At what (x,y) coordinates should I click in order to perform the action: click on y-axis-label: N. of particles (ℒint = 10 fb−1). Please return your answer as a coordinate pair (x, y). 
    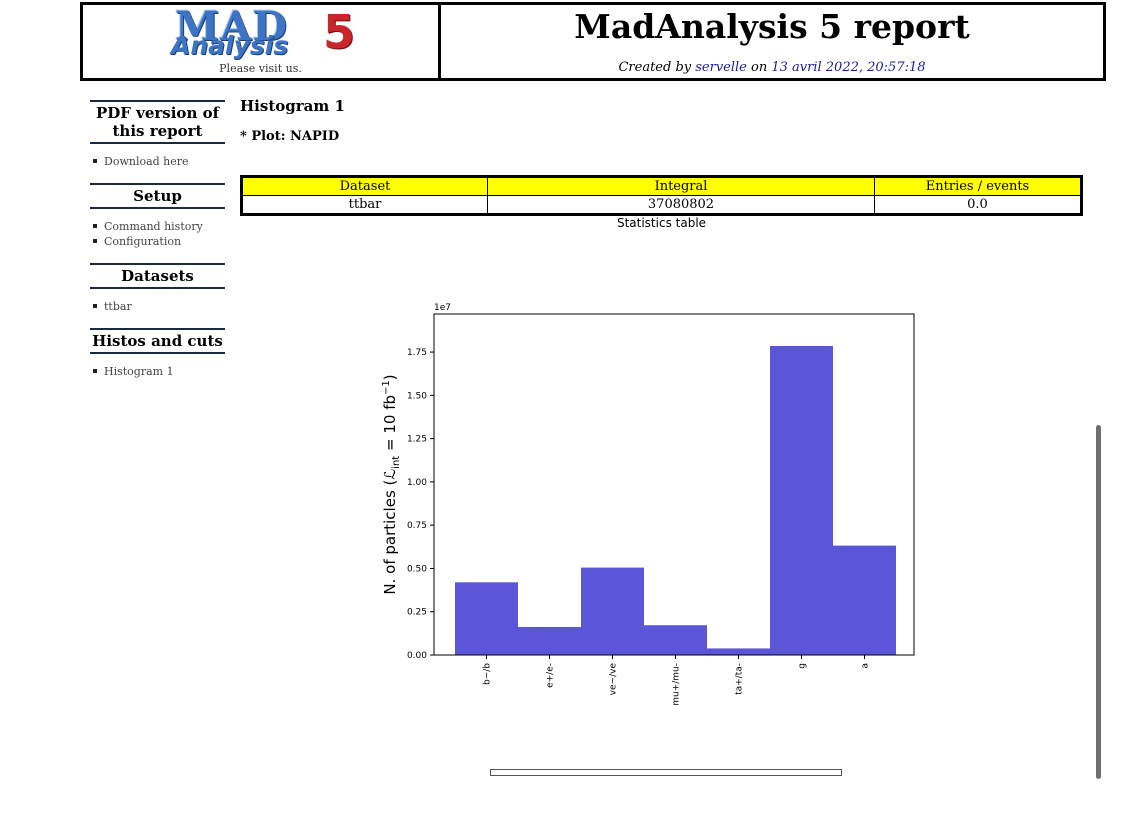
    Looking at the image, I should click on (391, 484).